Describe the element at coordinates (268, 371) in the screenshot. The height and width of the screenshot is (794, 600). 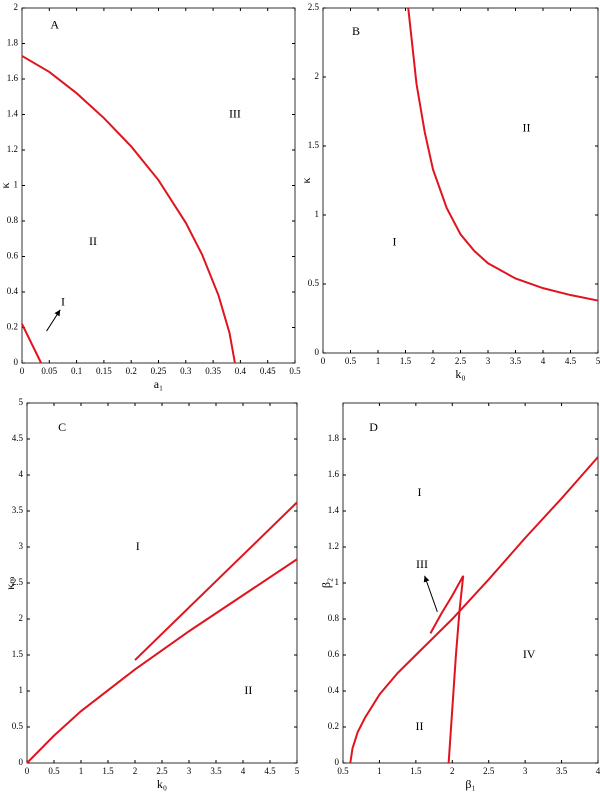
I see `x-tick-label: 0.45` at that location.